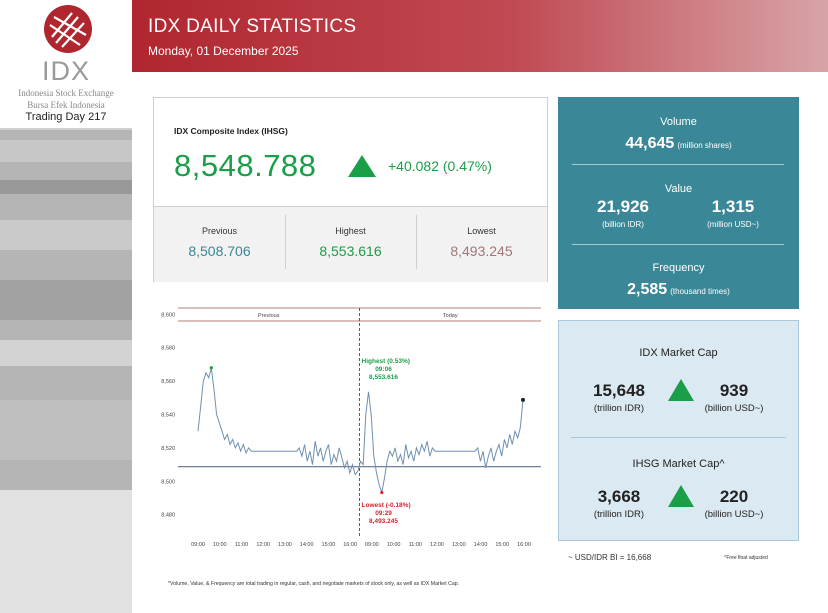  Describe the element at coordinates (619, 390) in the screenshot. I see `idx-market-cap-idr: 15,648` at that location.